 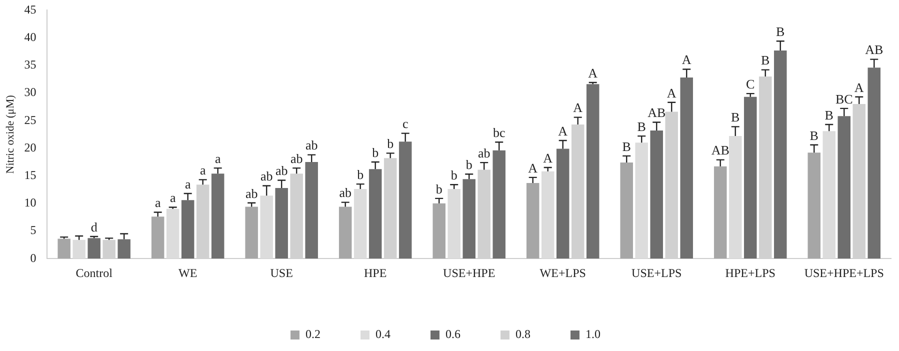 What do you see at coordinates (405, 124) in the screenshot?
I see `data-label: c` at bounding box center [405, 124].